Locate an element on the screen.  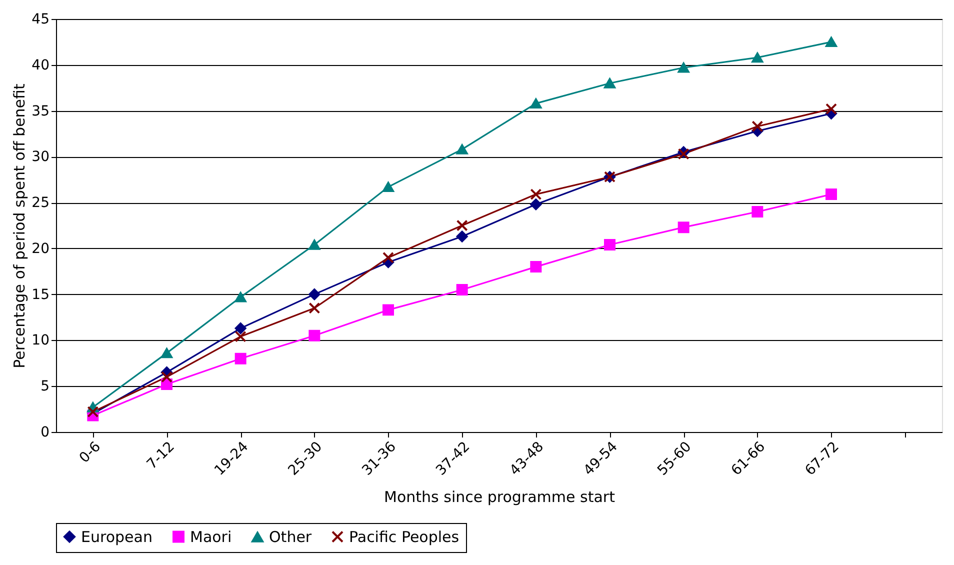
y-tick-label: 5 is located at coordinates (45, 386).